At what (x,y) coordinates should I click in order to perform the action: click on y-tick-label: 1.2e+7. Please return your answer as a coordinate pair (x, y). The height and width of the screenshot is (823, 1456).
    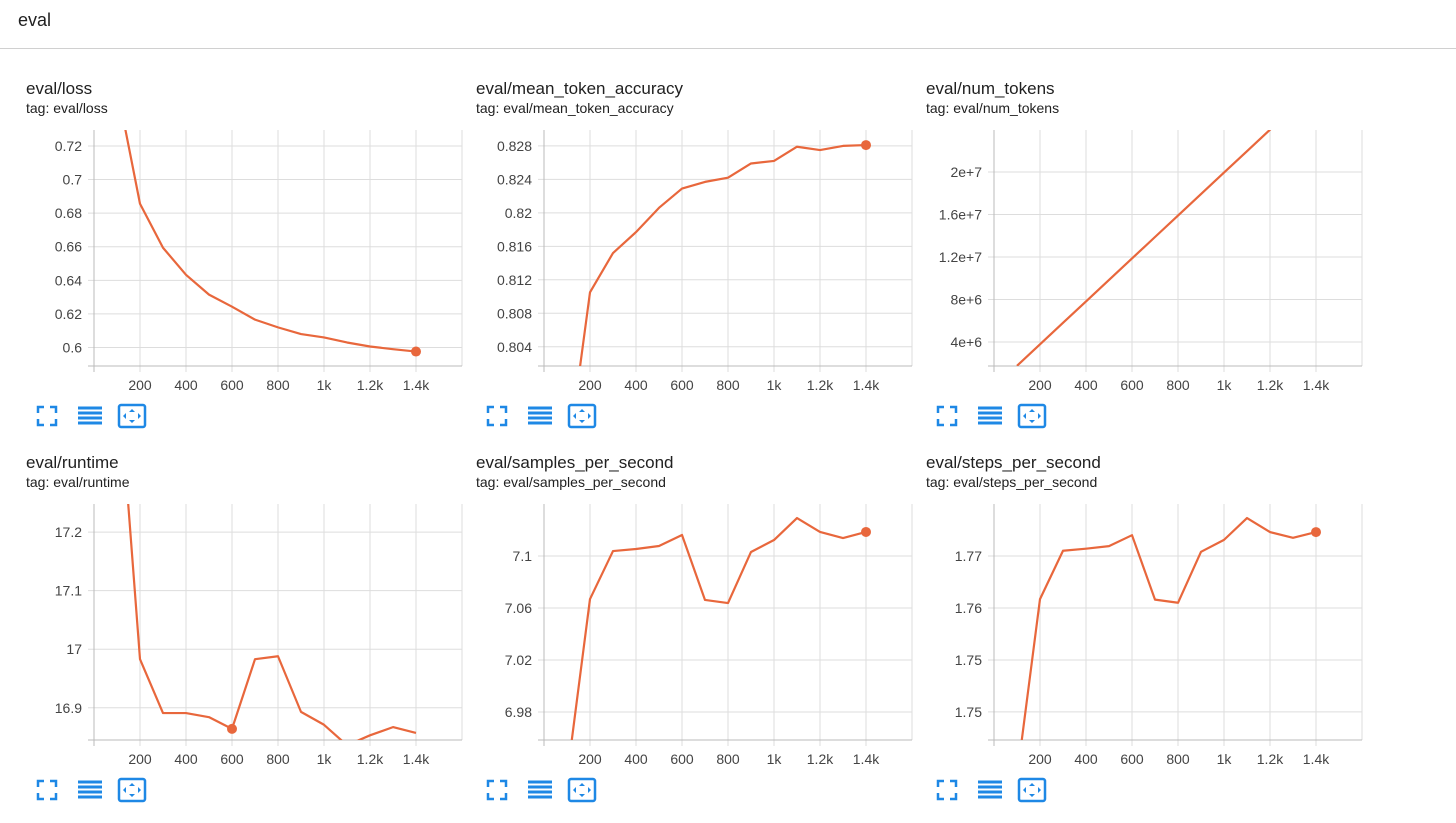
    Looking at the image, I should click on (960, 257).